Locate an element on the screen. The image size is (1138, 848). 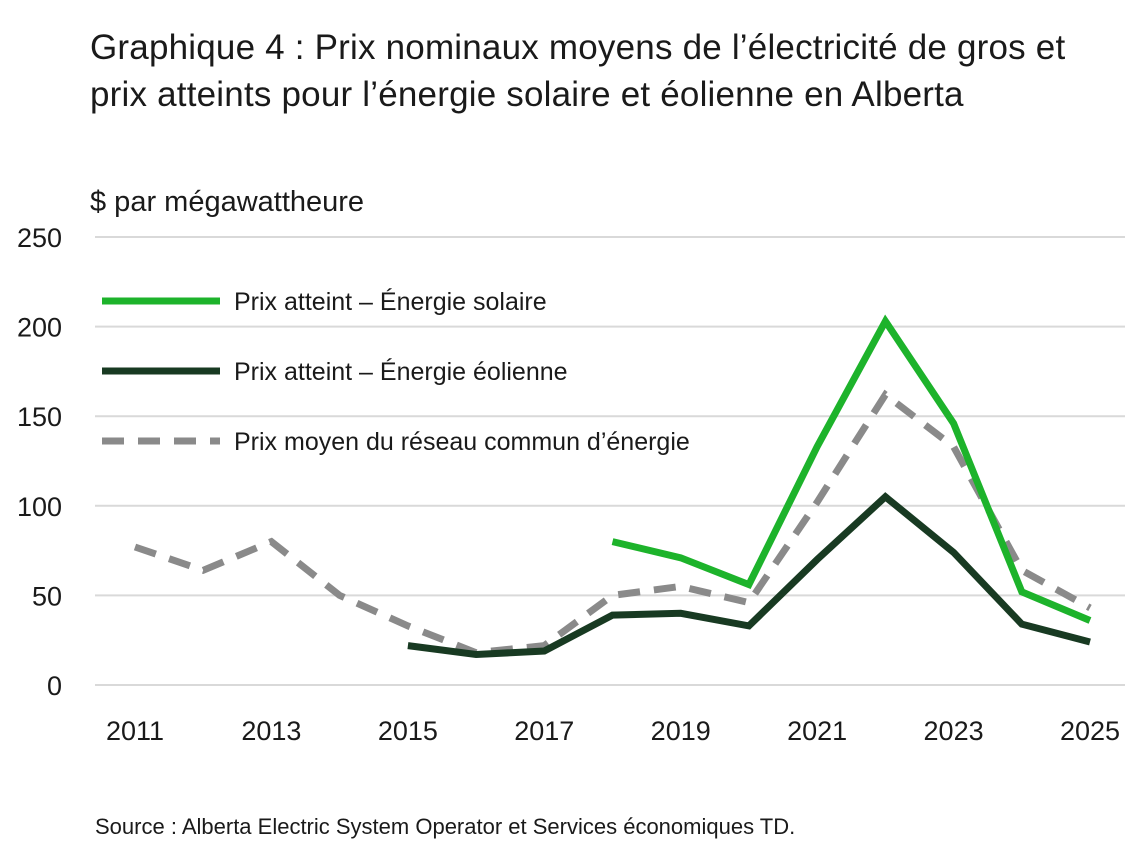
legend-label-1: Prix atteint – Énergie éolienne is located at coordinates (401, 371).